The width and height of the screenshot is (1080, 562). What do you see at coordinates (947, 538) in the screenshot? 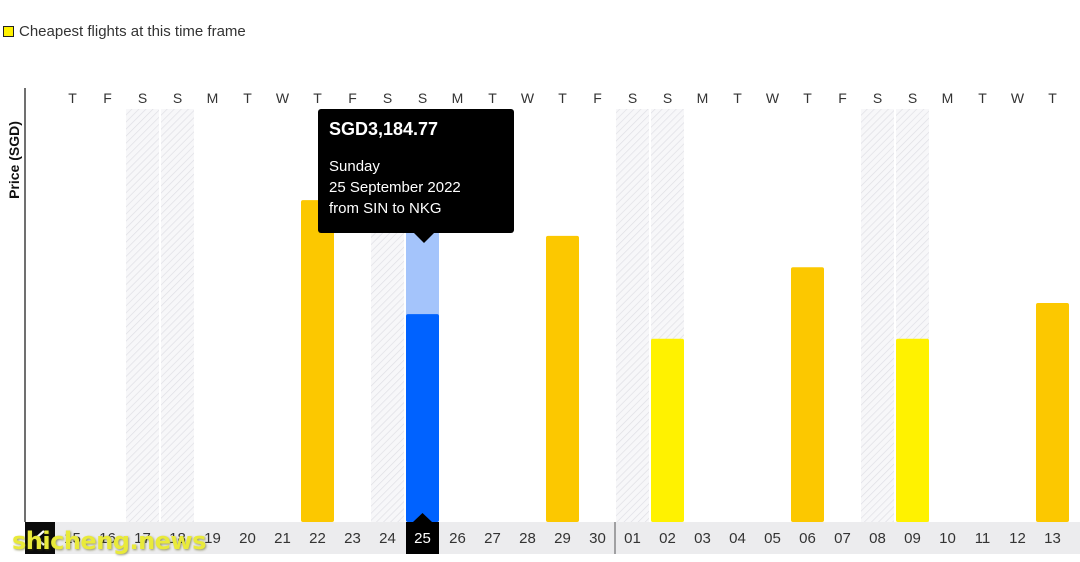
I see `date-tick-label: 10` at bounding box center [947, 538].